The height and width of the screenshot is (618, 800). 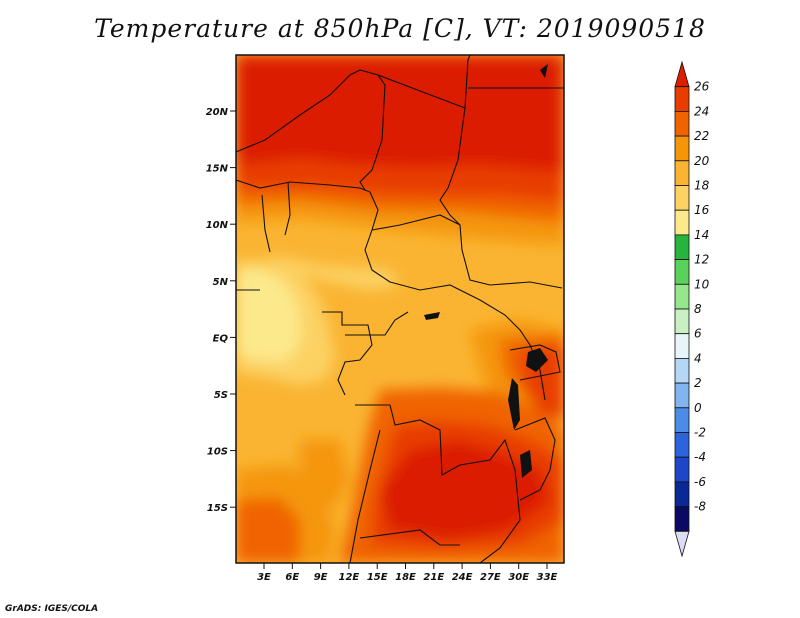 I want to click on lat-tick-label: EQ, so click(x=221, y=338).